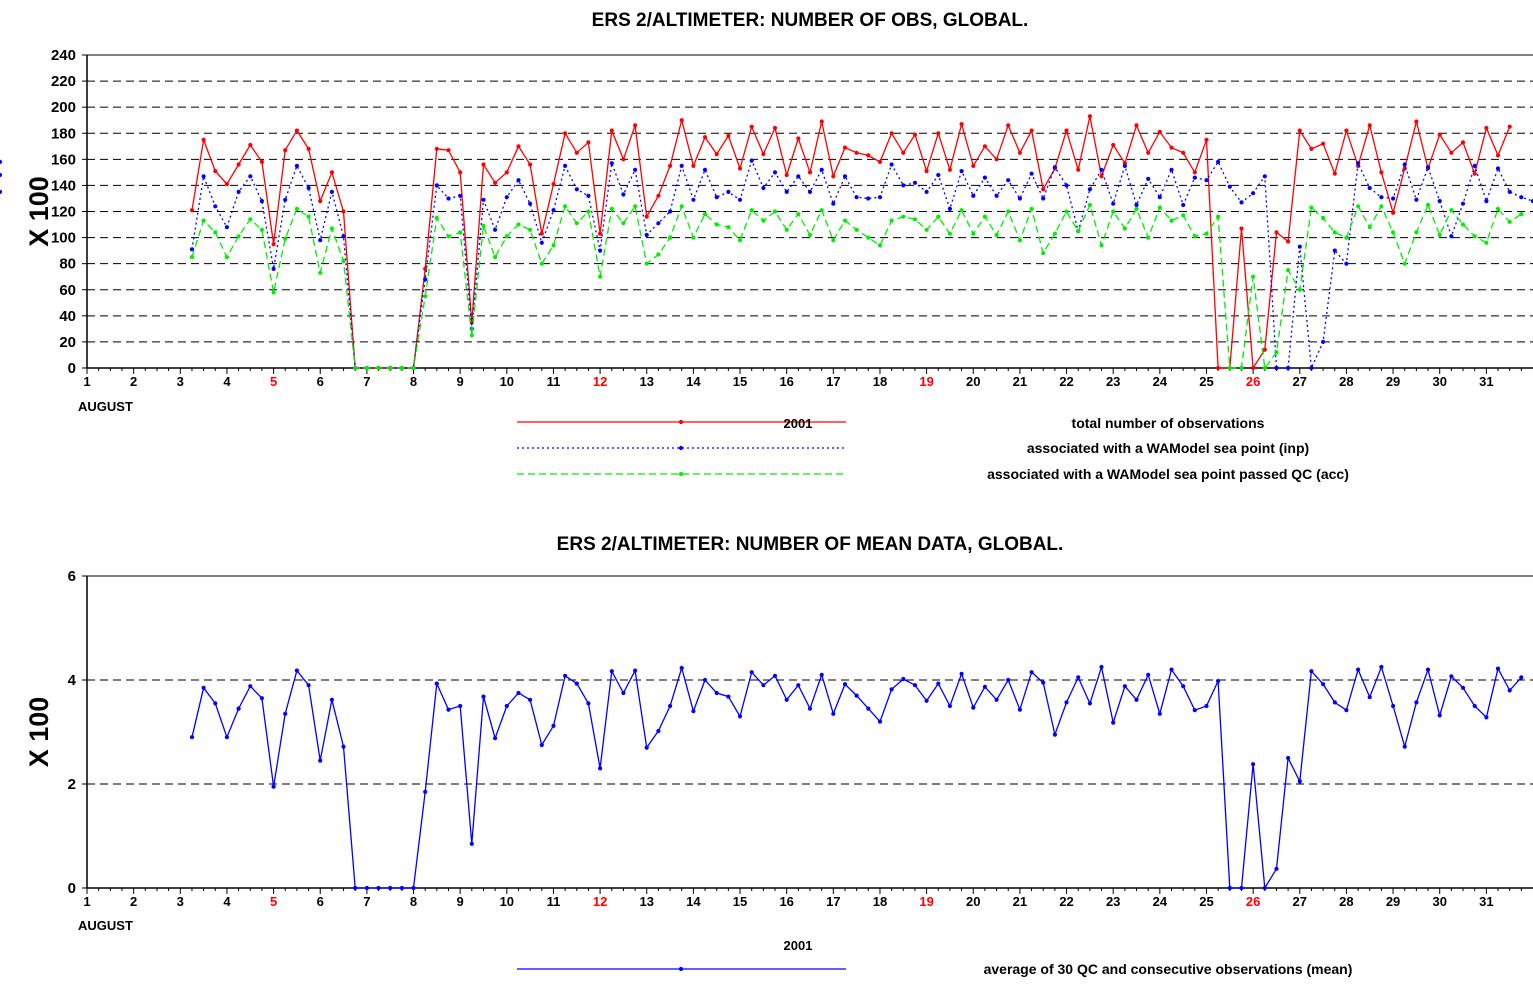  What do you see at coordinates (1020, 381) in the screenshot?
I see `x-tick-label: 21` at bounding box center [1020, 381].